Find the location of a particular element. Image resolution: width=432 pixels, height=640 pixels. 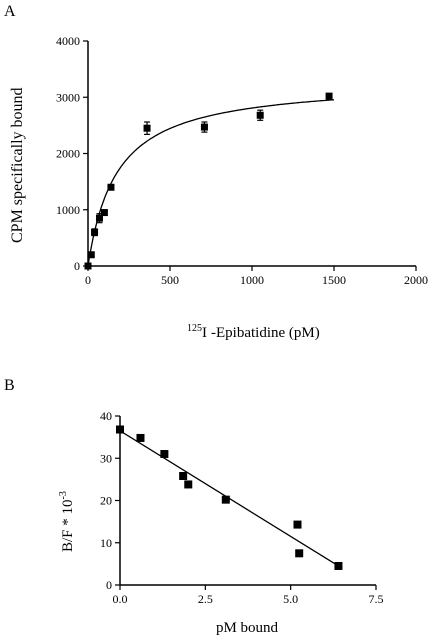

panel-b-y-tick-label: 10 is located at coordinates (106, 543).